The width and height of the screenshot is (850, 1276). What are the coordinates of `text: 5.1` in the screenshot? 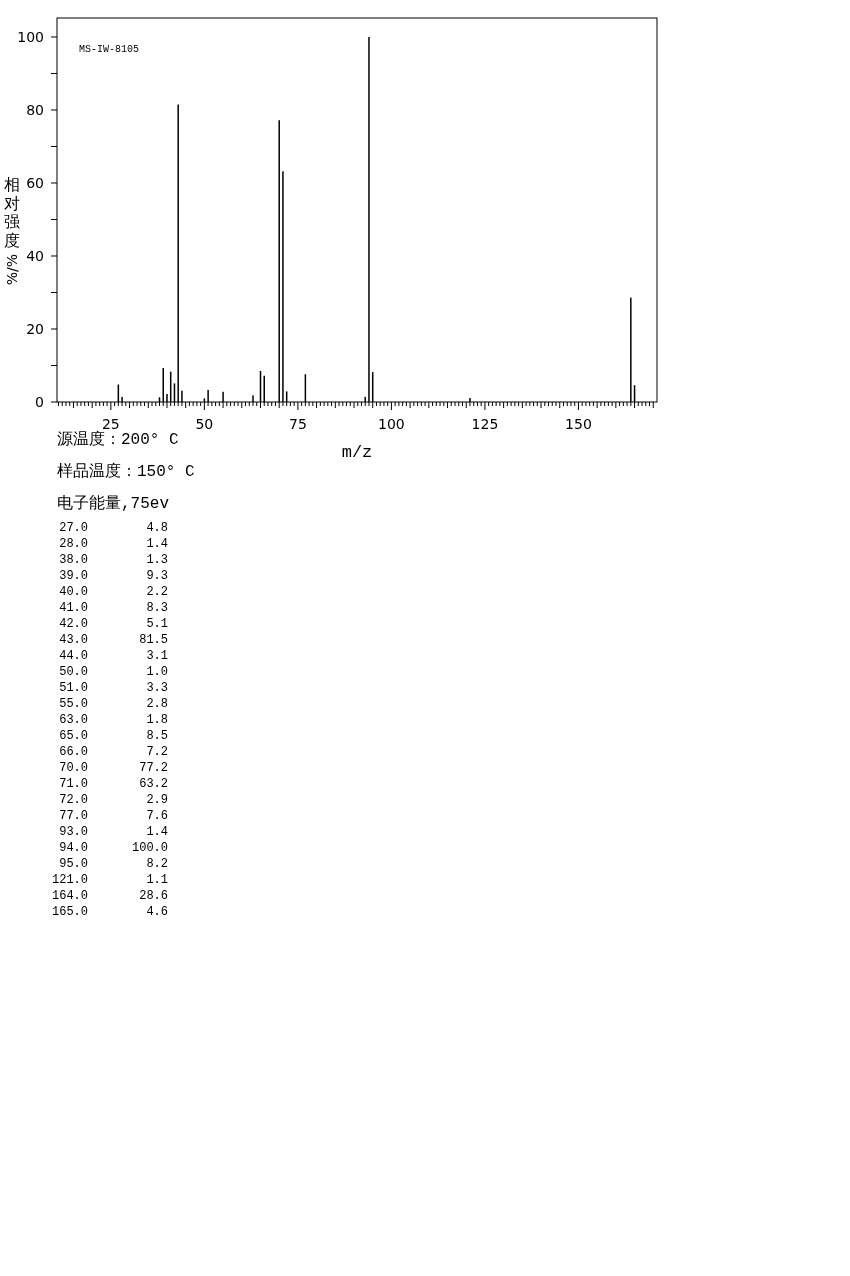 It's located at (157, 624).